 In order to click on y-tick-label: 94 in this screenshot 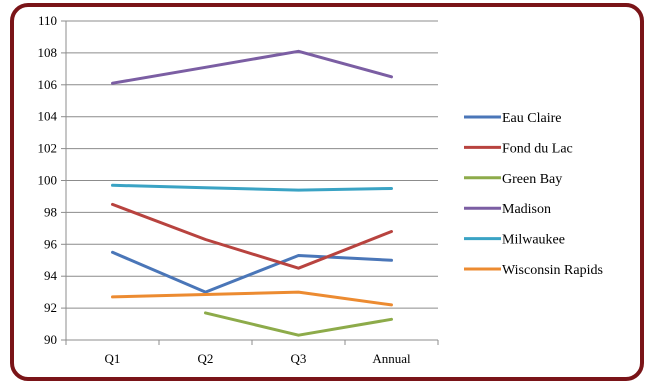, I will do `click(51, 275)`.